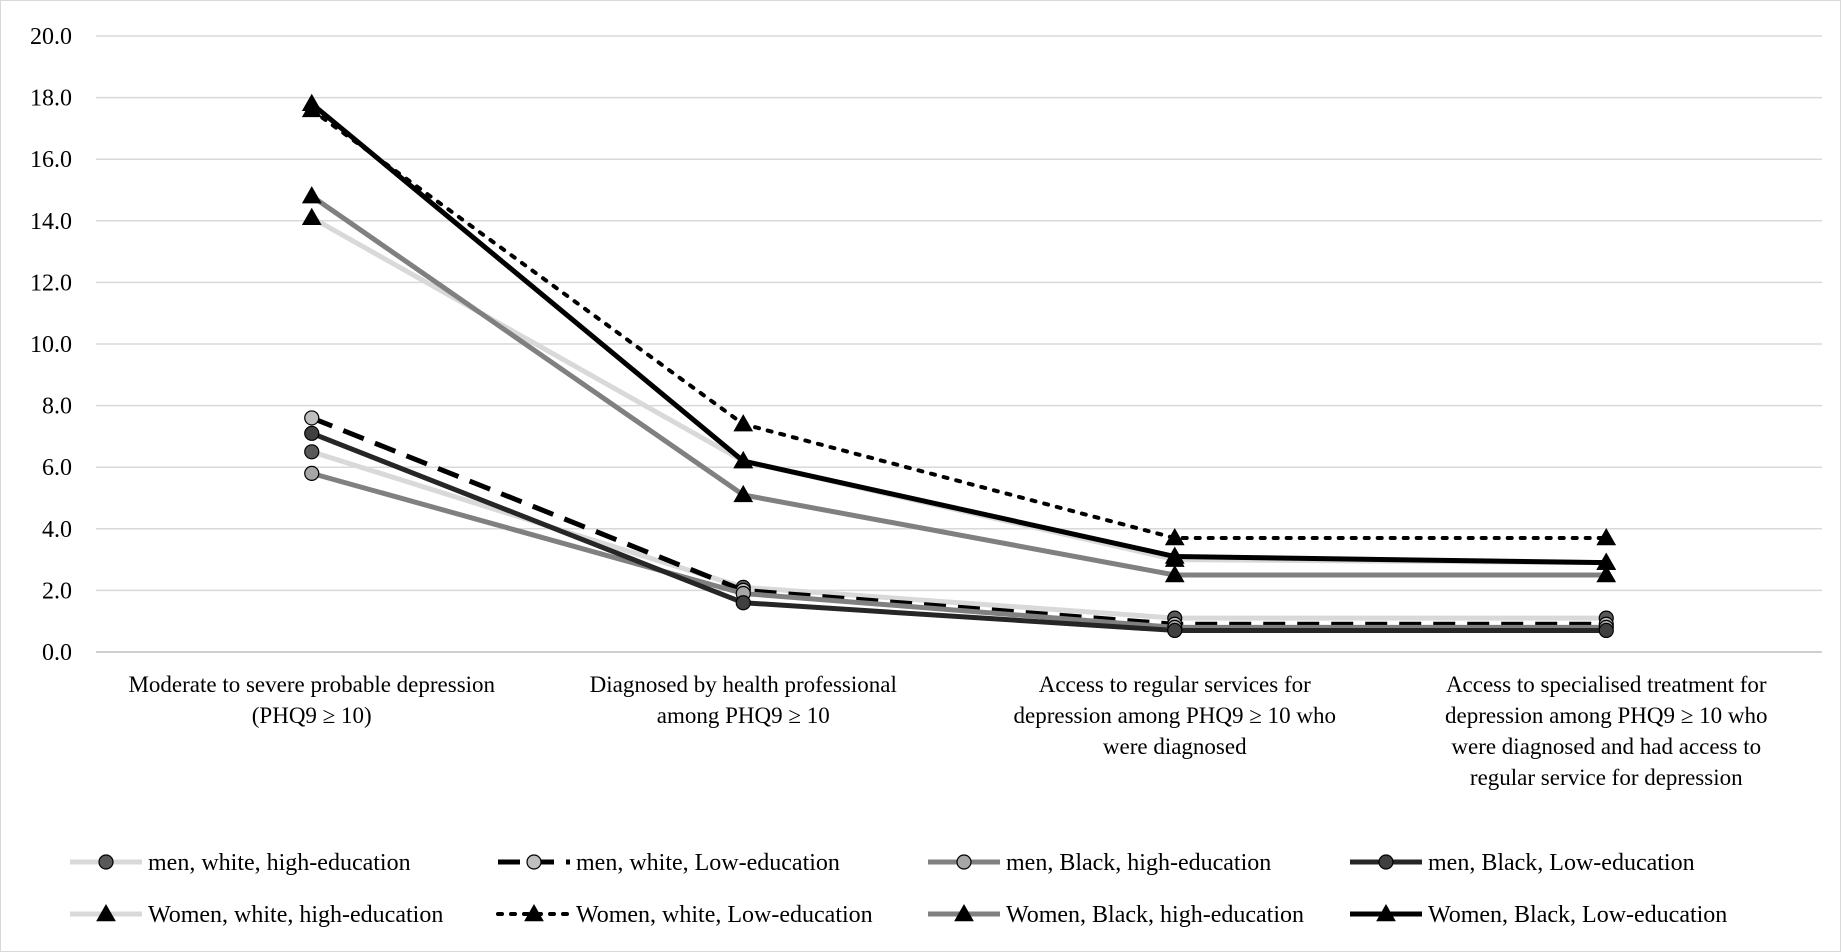 The width and height of the screenshot is (1841, 952). Describe the element at coordinates (51, 160) in the screenshot. I see `y-tick-label: 16.0` at that location.